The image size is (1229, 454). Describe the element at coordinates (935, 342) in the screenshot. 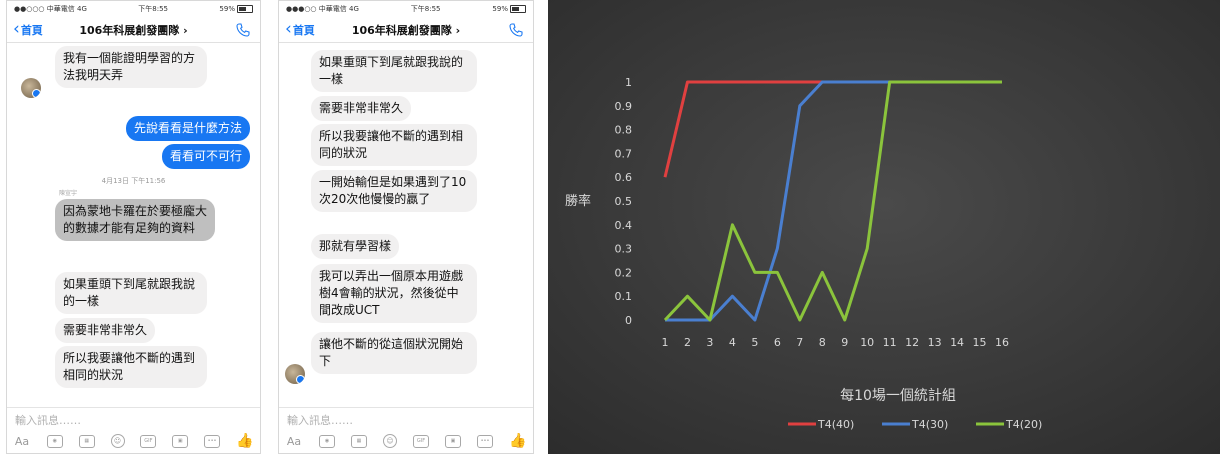

I see `x-tick-label: 13` at that location.